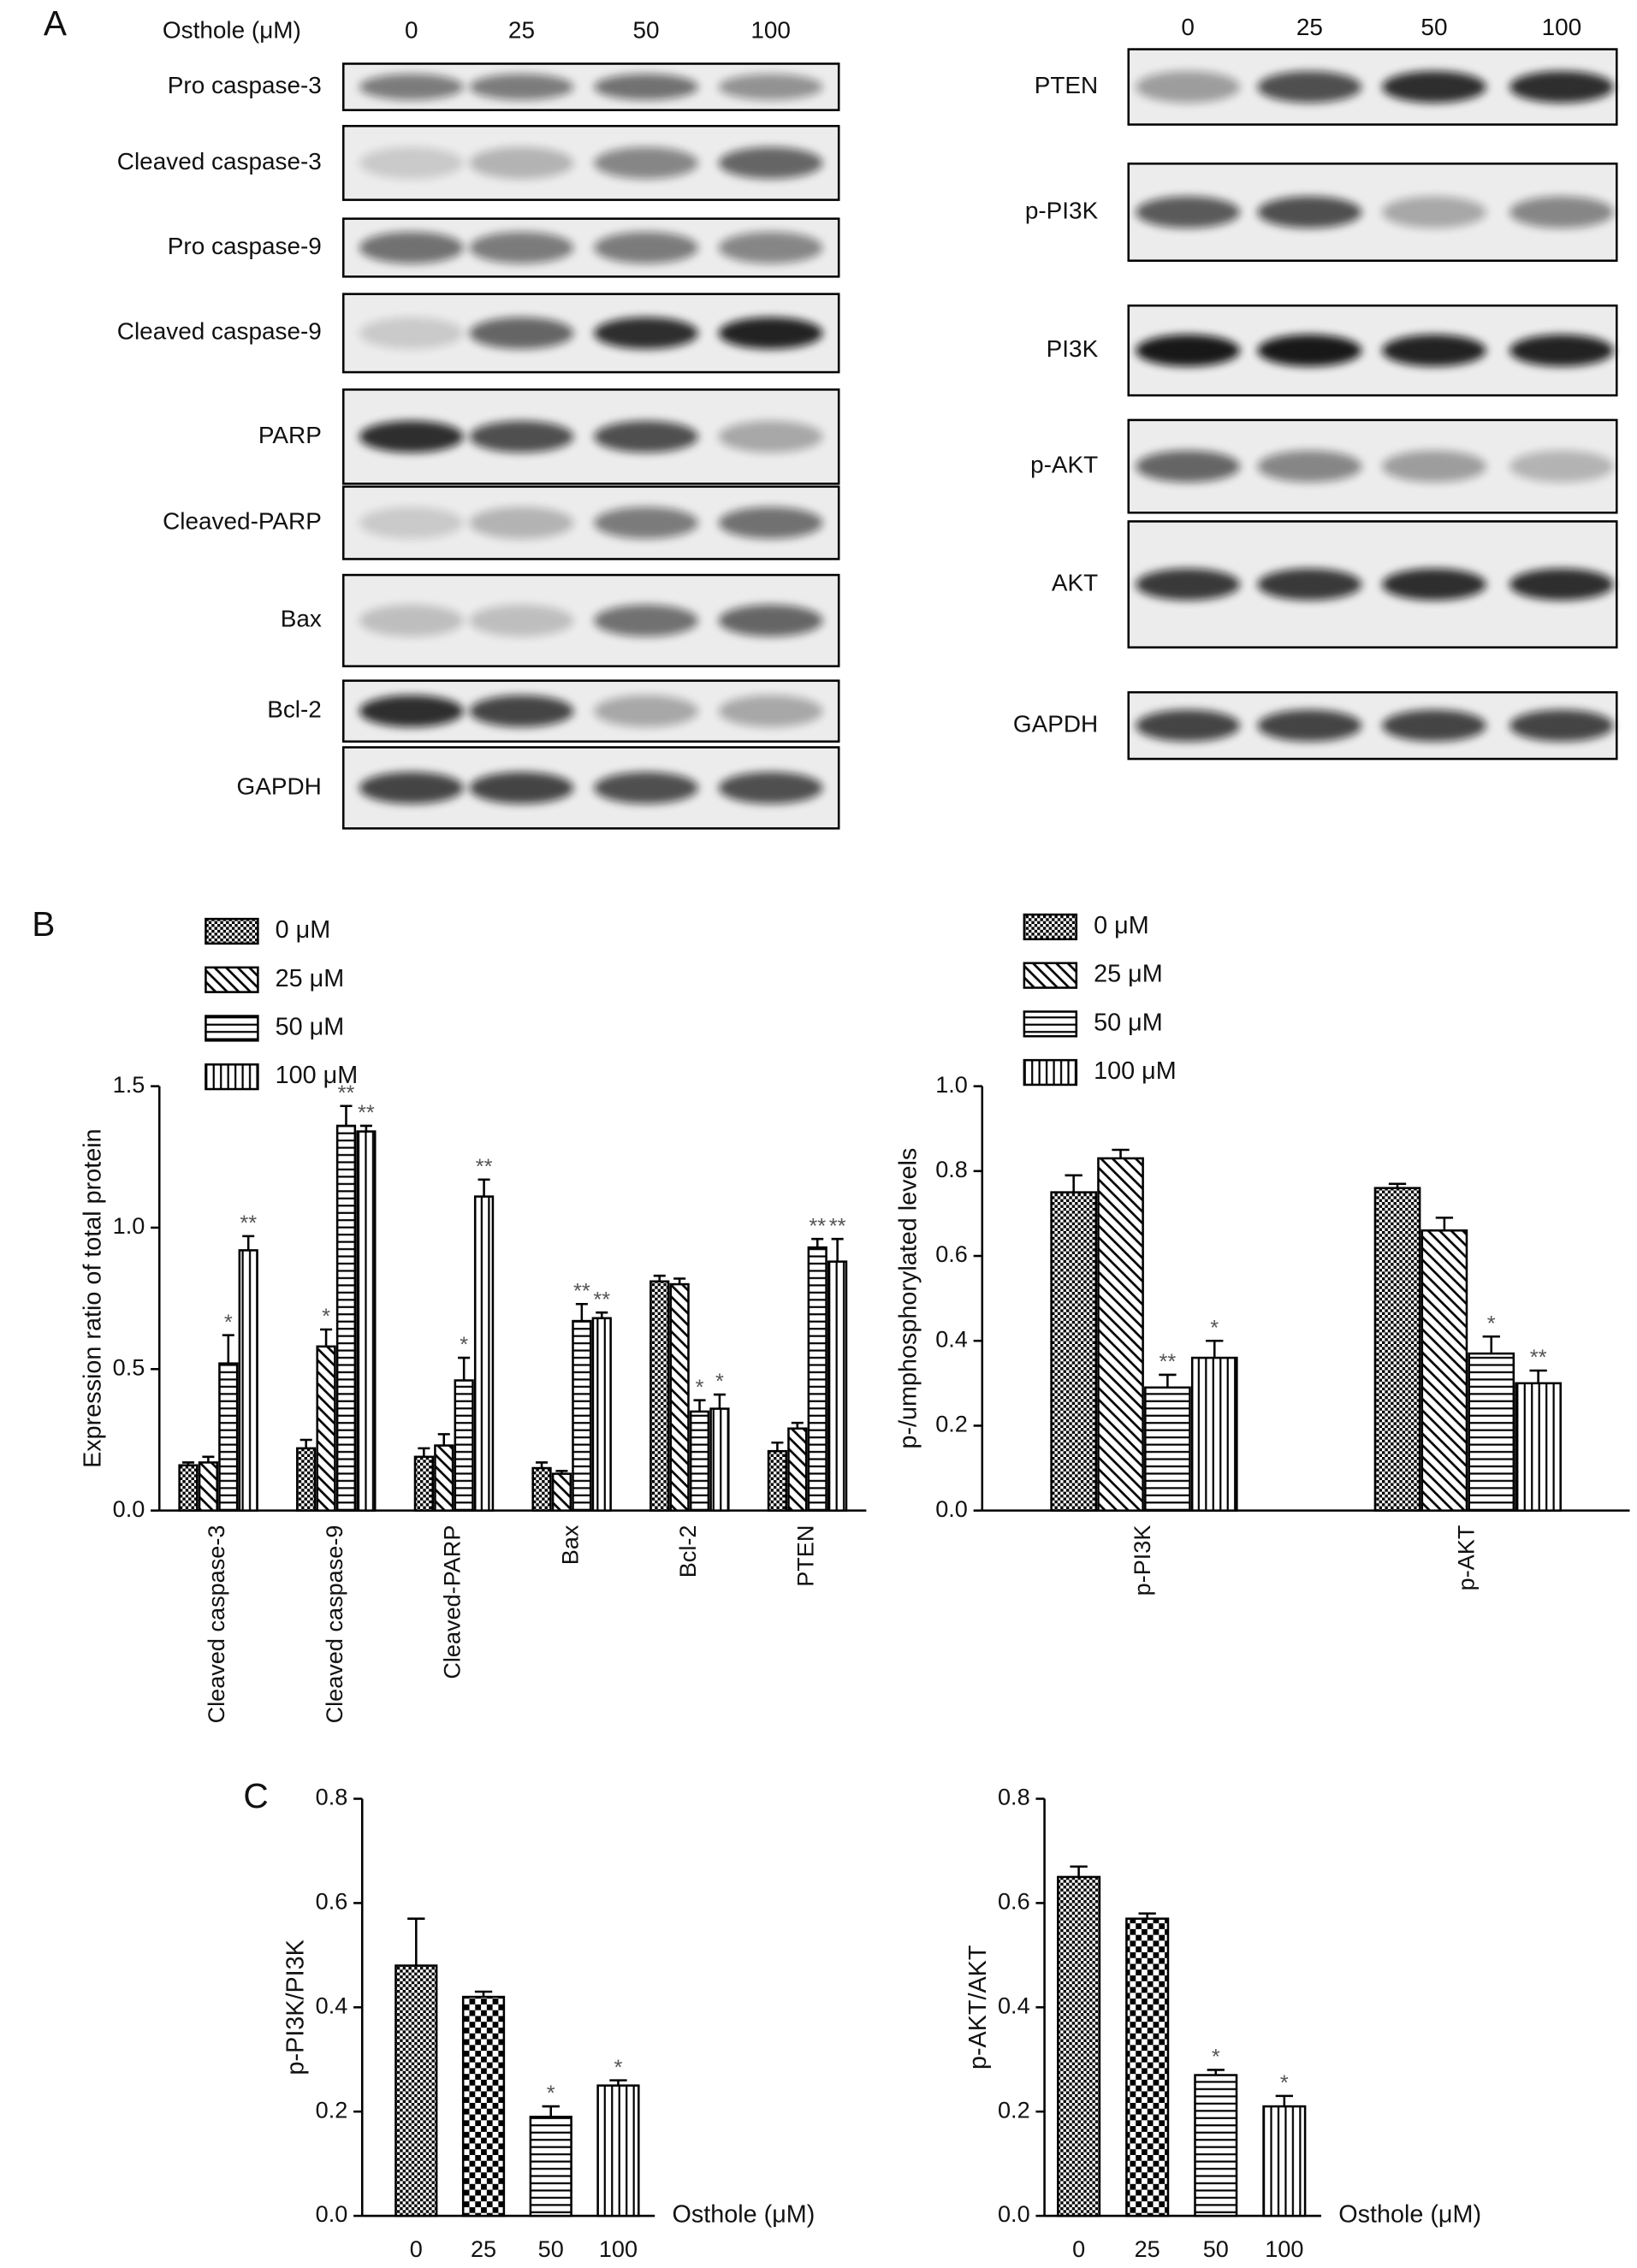 The height and width of the screenshot is (2268, 1637). I want to click on legend-label: 50 μM, so click(1128, 1022).